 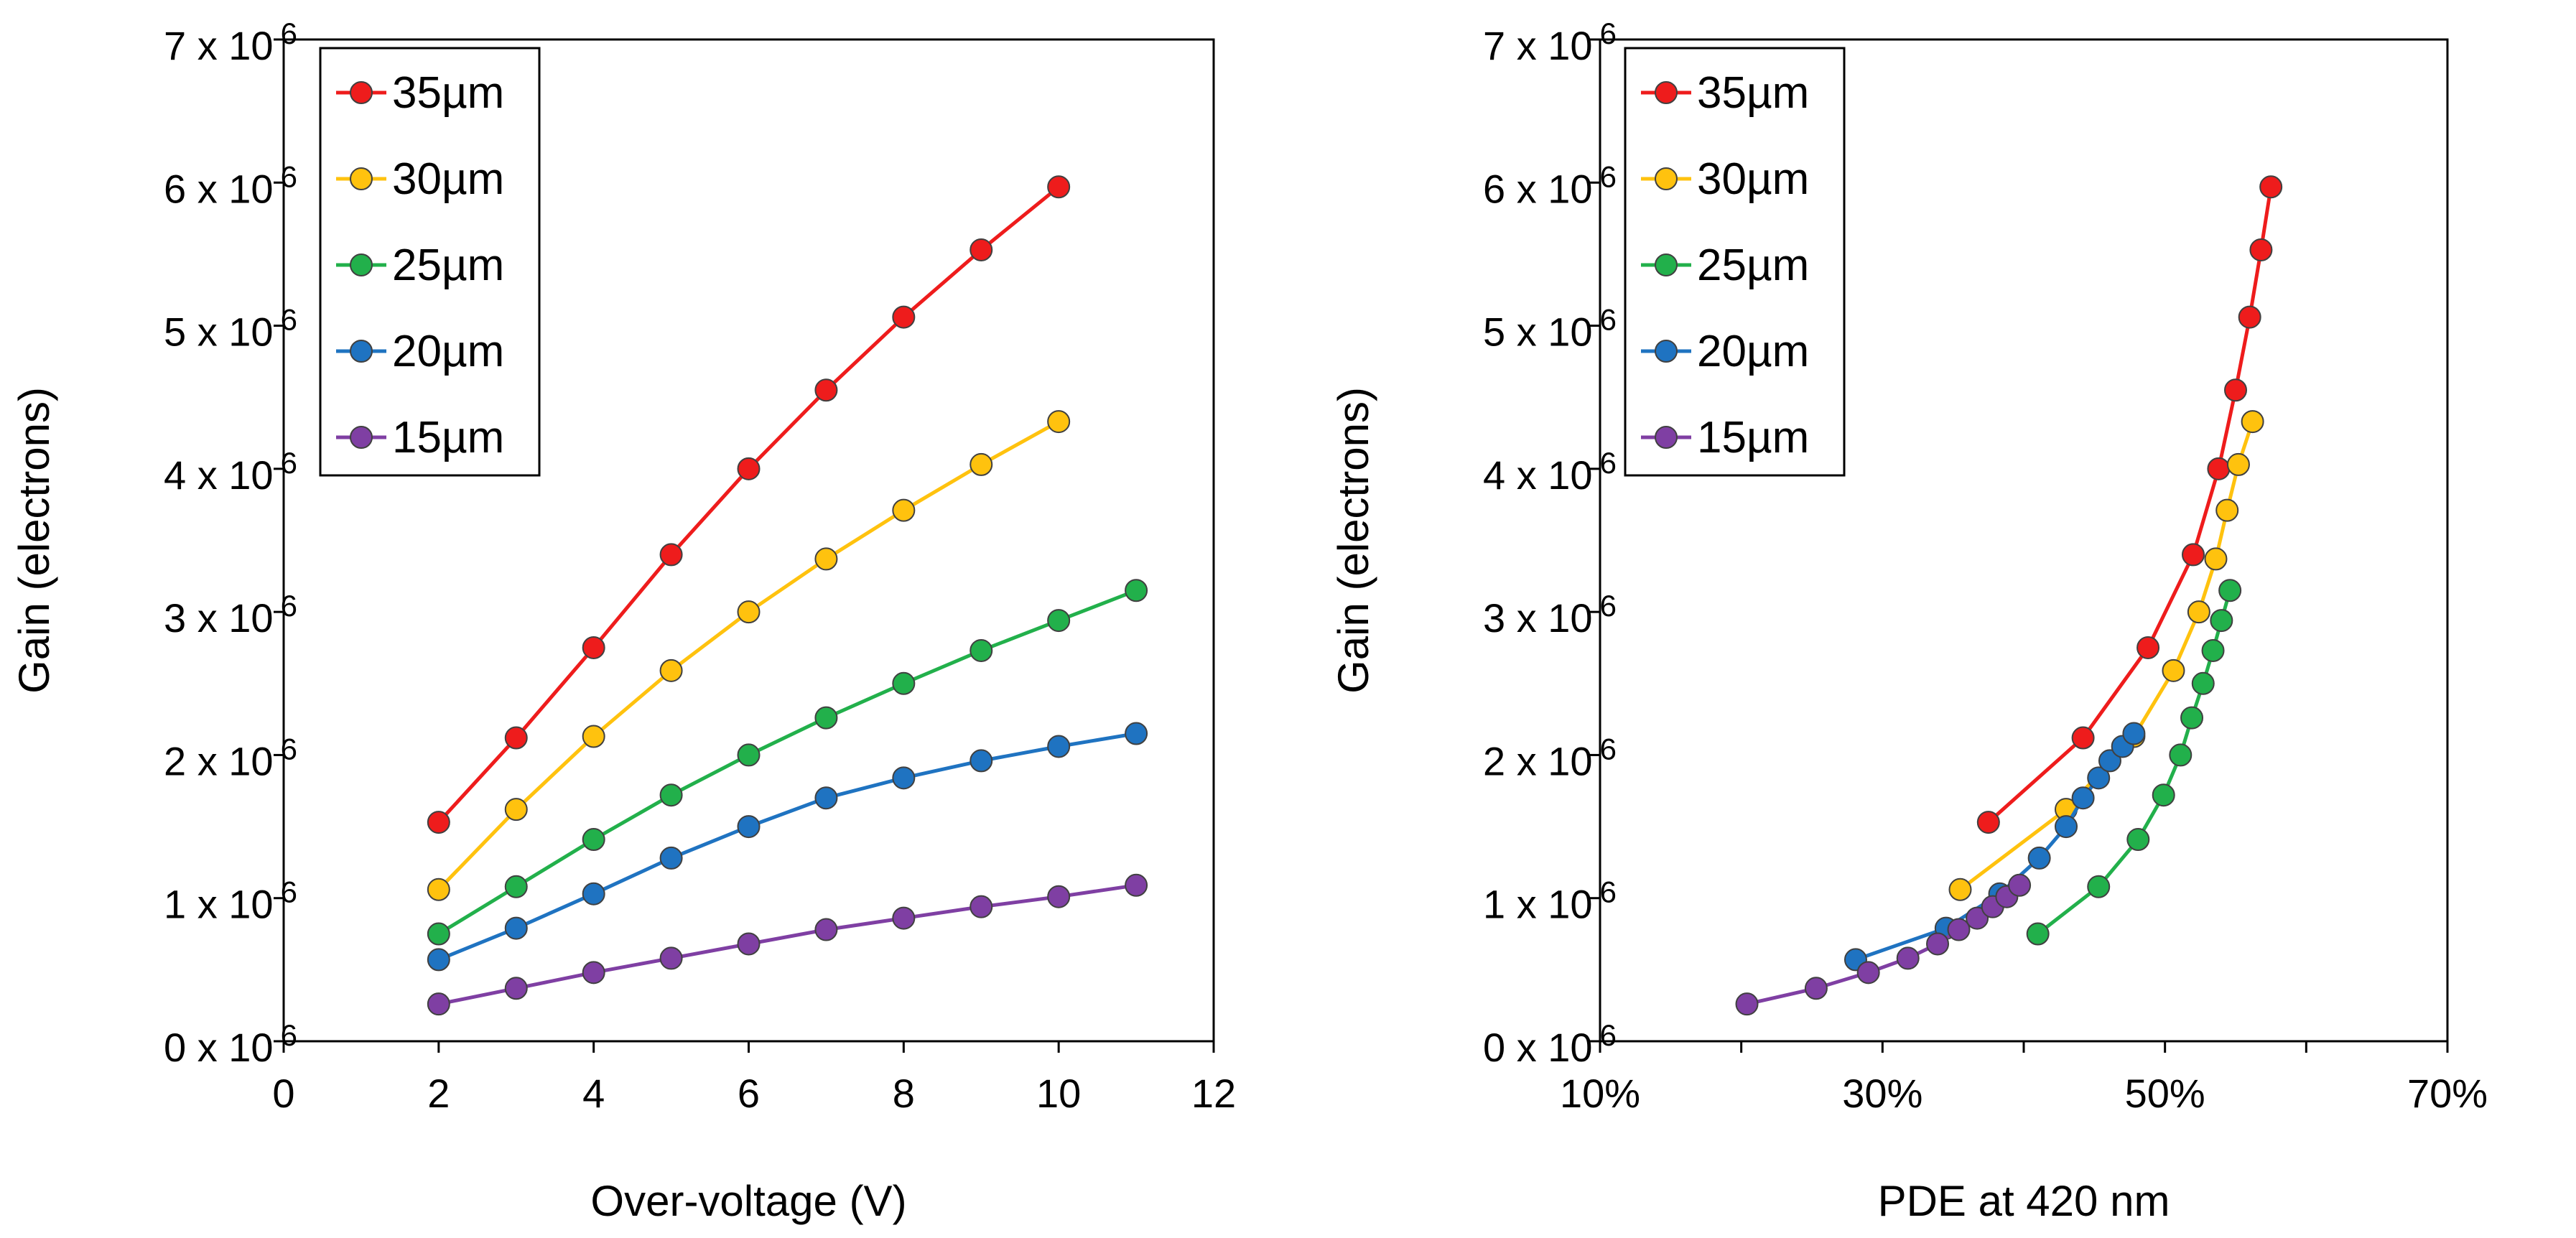 I want to click on x-tick-label: 10%, so click(x=1600, y=1093).